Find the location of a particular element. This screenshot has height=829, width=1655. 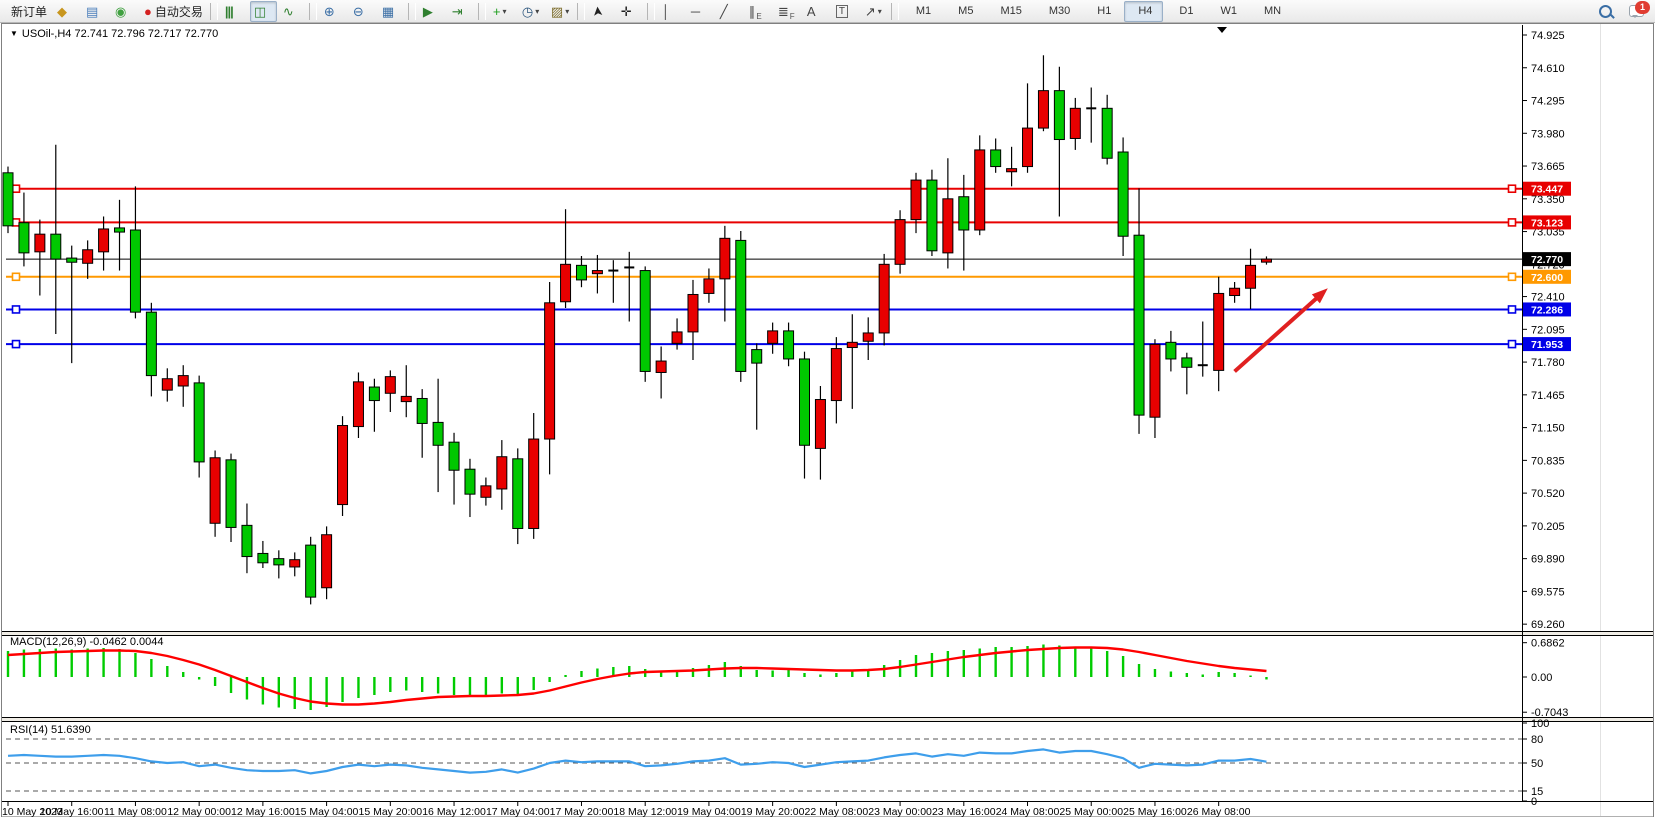

indicators-icon: + ▾ is located at coordinates (502, 11).